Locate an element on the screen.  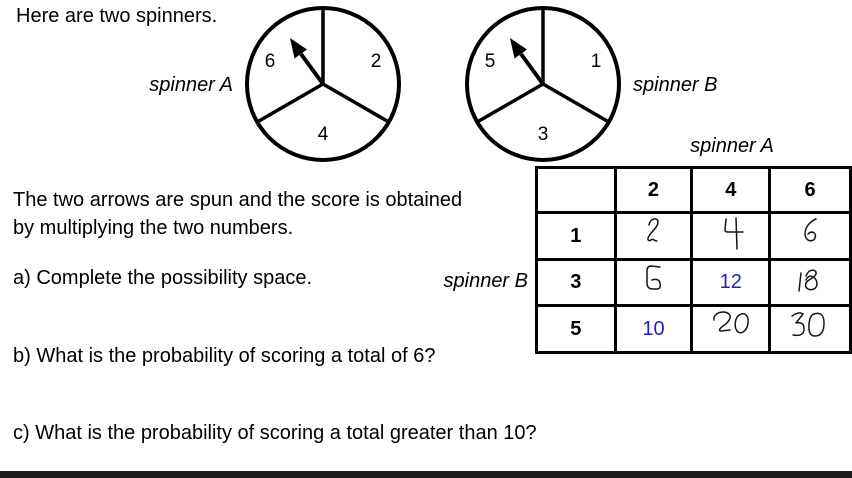
spinner-a-divider-right is located at coordinates (356, 103).